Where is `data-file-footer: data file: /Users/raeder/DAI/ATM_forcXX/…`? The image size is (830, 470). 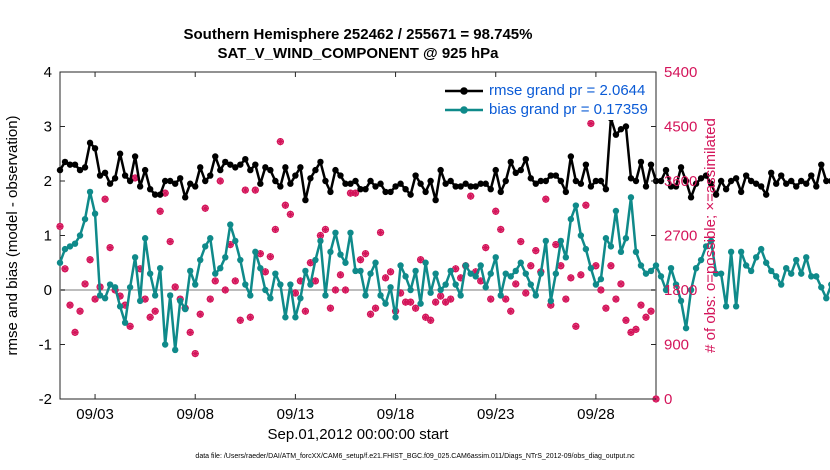
data-file-footer: data file: /Users/raeder/DAI/ATM_forcXX/… is located at coordinates (415, 456).